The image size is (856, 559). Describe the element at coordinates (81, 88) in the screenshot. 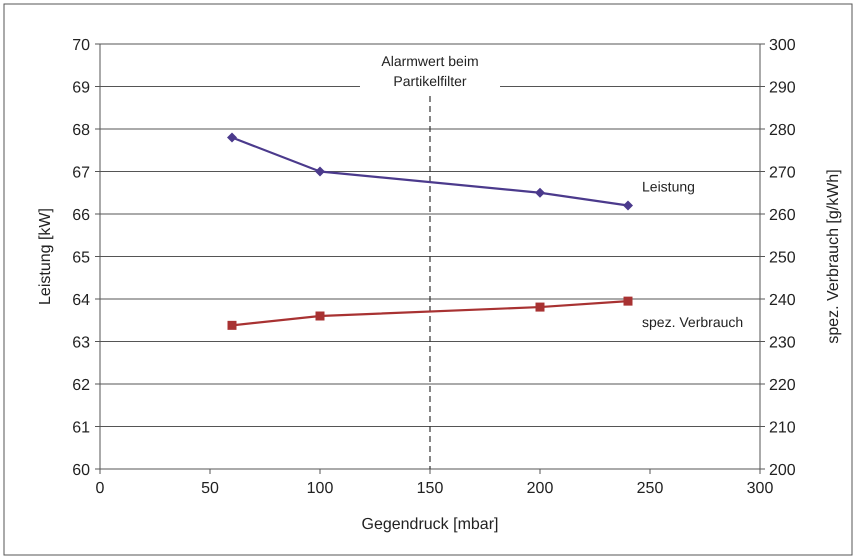

I see `y-tick-label: 69` at that location.